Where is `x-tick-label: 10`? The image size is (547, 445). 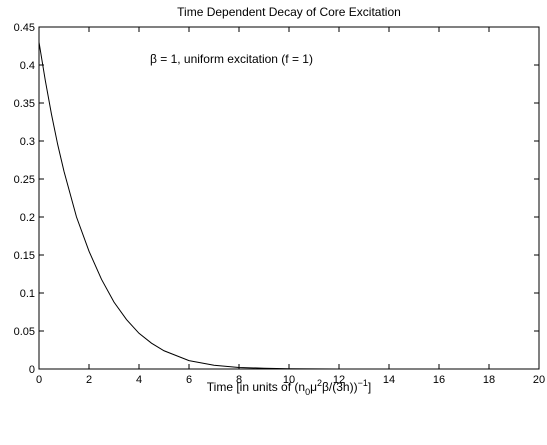 x-tick-label: 10 is located at coordinates (289, 380).